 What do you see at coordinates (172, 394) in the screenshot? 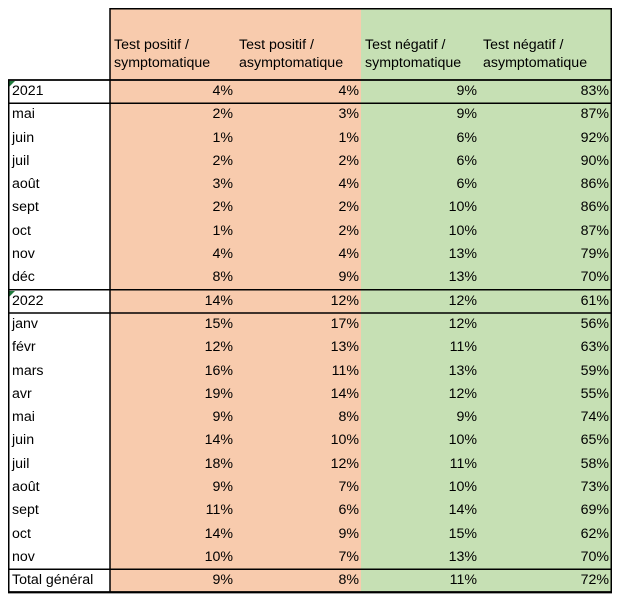
I see `value-cell: 19%` at bounding box center [172, 394].